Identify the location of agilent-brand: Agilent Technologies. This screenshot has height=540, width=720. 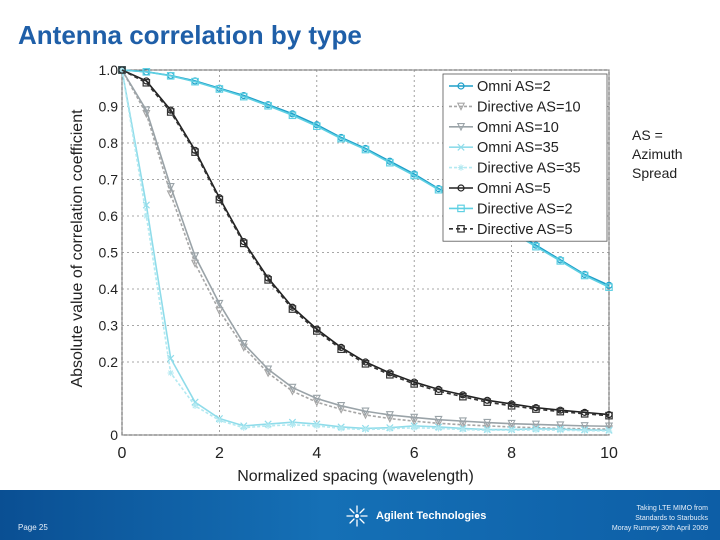
(416, 516).